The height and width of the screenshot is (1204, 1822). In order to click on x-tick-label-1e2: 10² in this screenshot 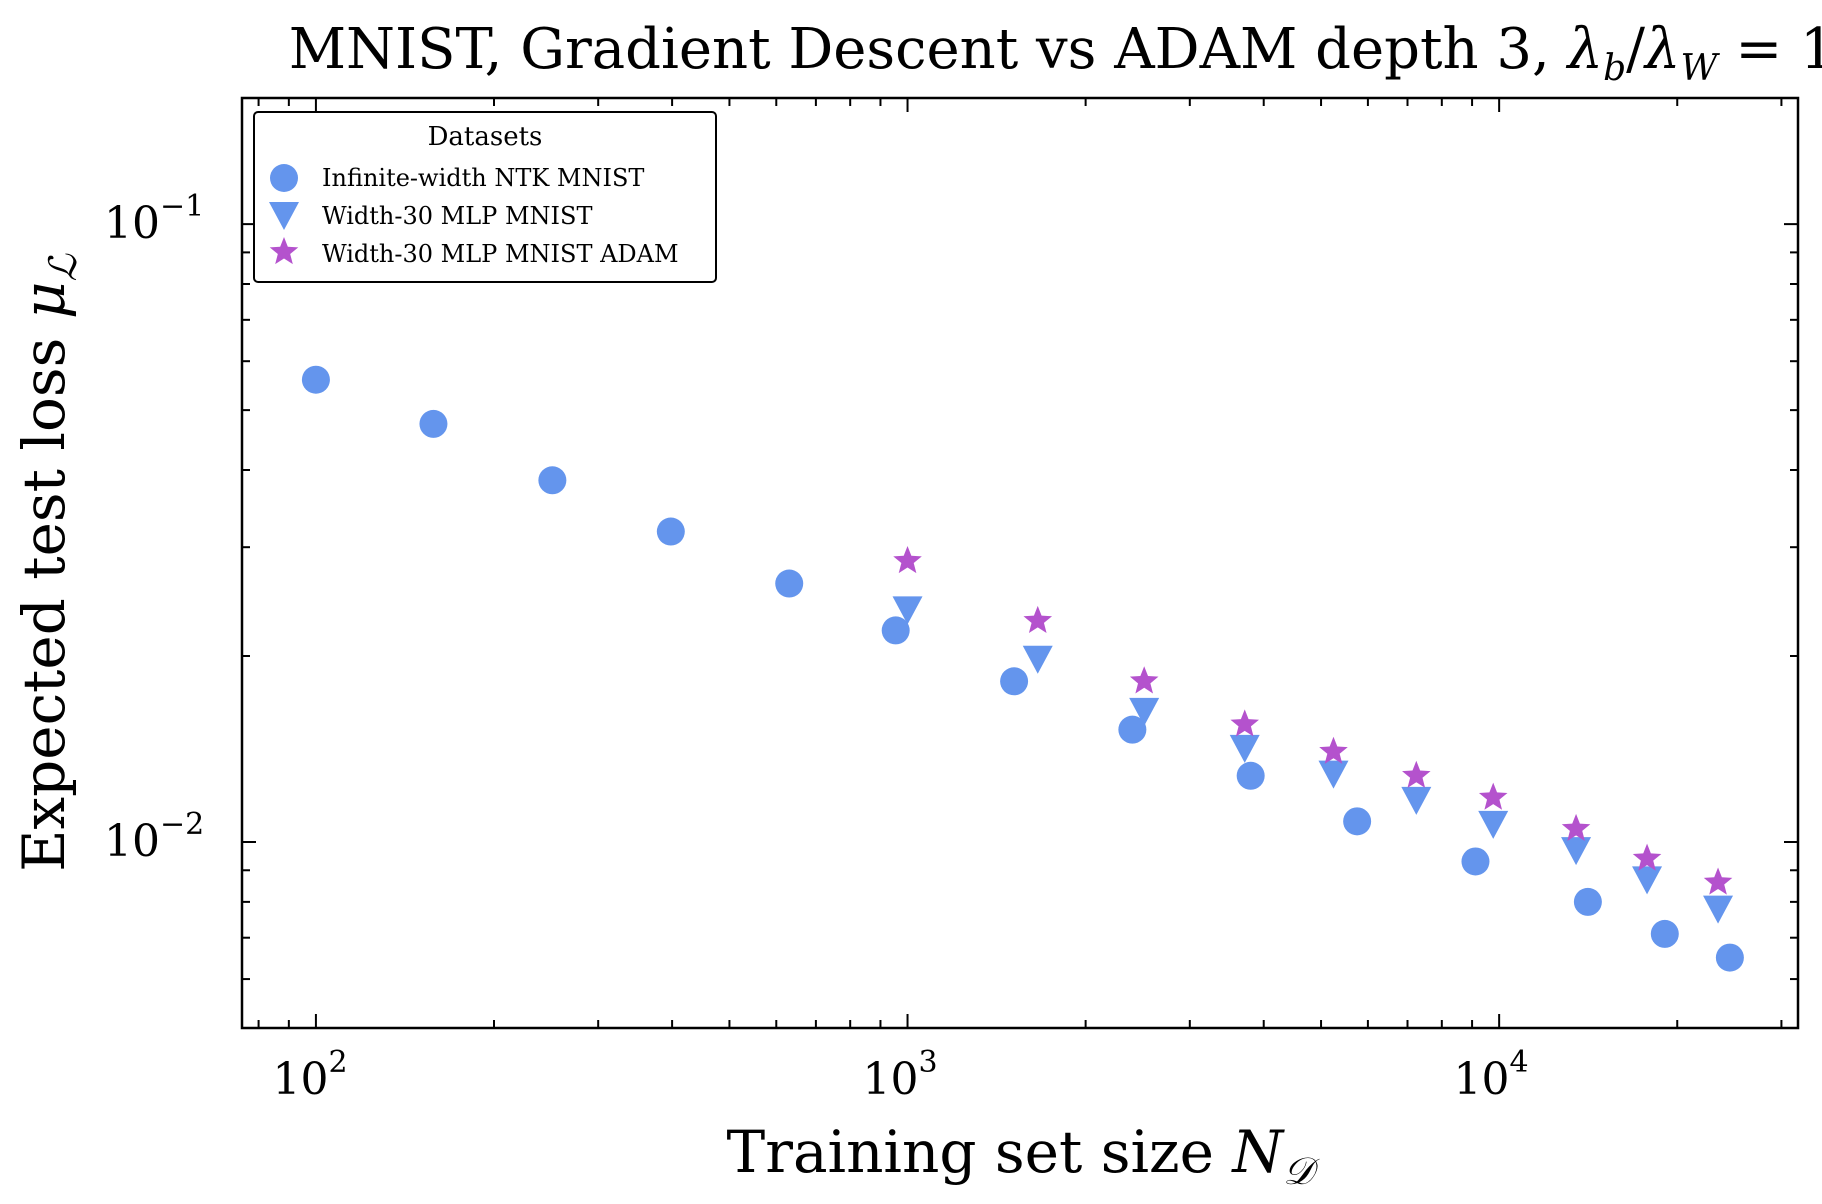, I will do `click(309, 1075)`.